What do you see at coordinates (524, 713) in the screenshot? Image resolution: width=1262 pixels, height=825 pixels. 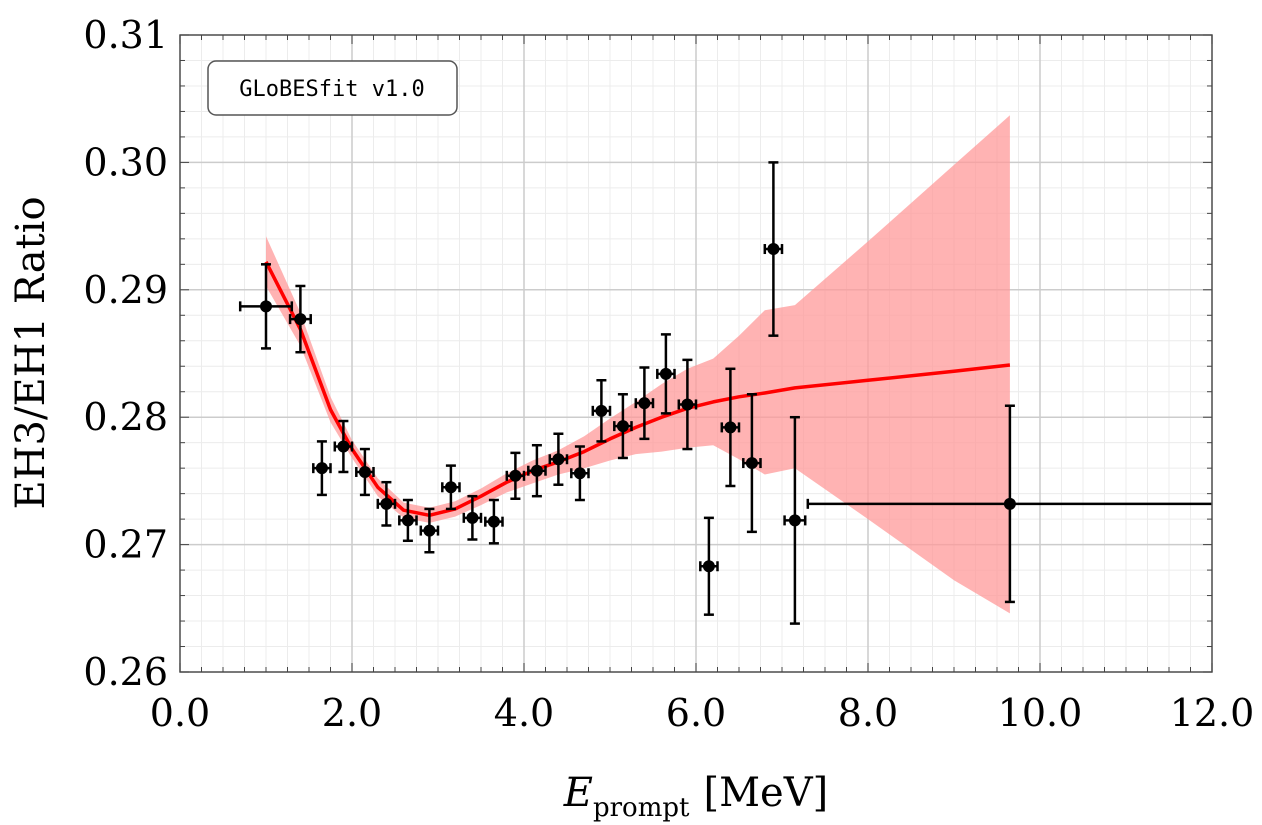 I see `x-tick-label: 4.0` at bounding box center [524, 713].